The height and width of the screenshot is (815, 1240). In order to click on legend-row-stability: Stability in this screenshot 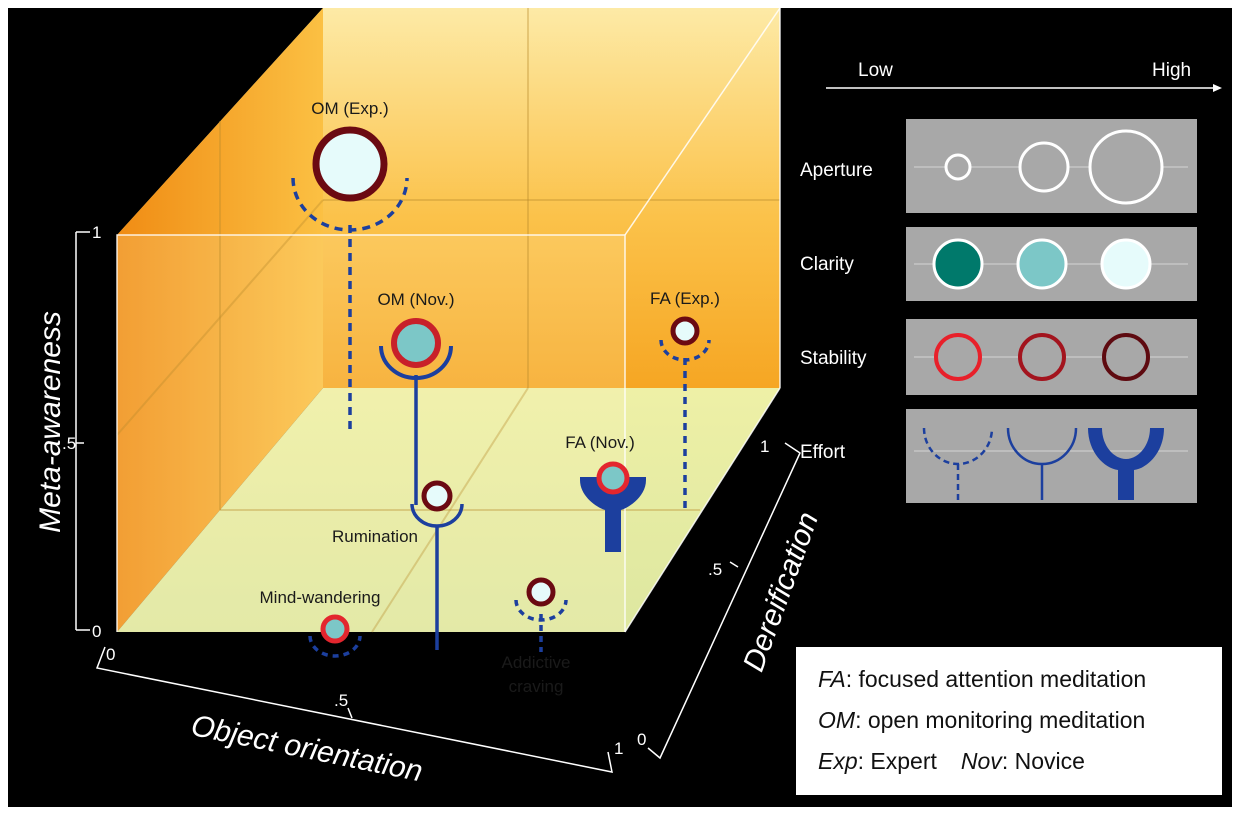, I will do `click(833, 358)`.